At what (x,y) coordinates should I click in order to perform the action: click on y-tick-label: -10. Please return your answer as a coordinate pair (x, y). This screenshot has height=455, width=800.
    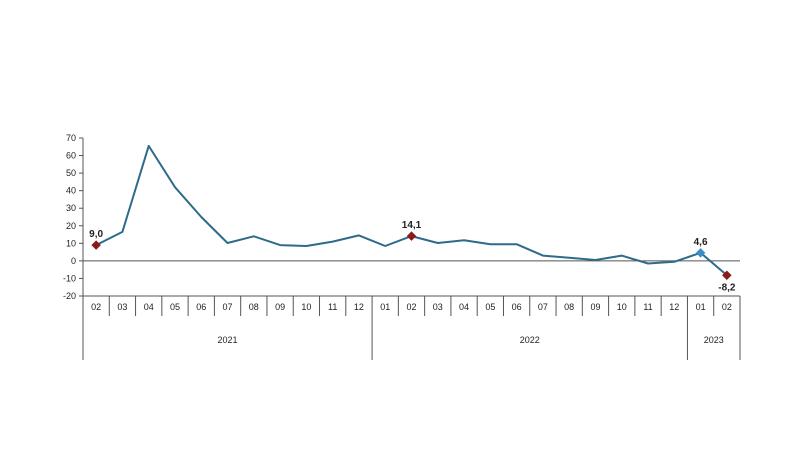
    Looking at the image, I should click on (69, 278).